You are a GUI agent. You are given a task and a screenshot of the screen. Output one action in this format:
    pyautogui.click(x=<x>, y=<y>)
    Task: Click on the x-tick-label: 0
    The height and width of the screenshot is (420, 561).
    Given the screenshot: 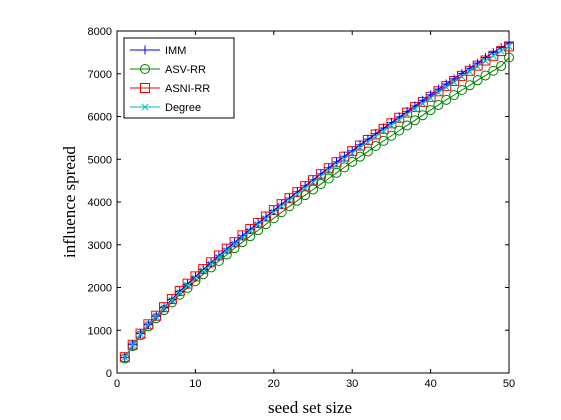 What is the action you would take?
    pyautogui.click(x=117, y=384)
    